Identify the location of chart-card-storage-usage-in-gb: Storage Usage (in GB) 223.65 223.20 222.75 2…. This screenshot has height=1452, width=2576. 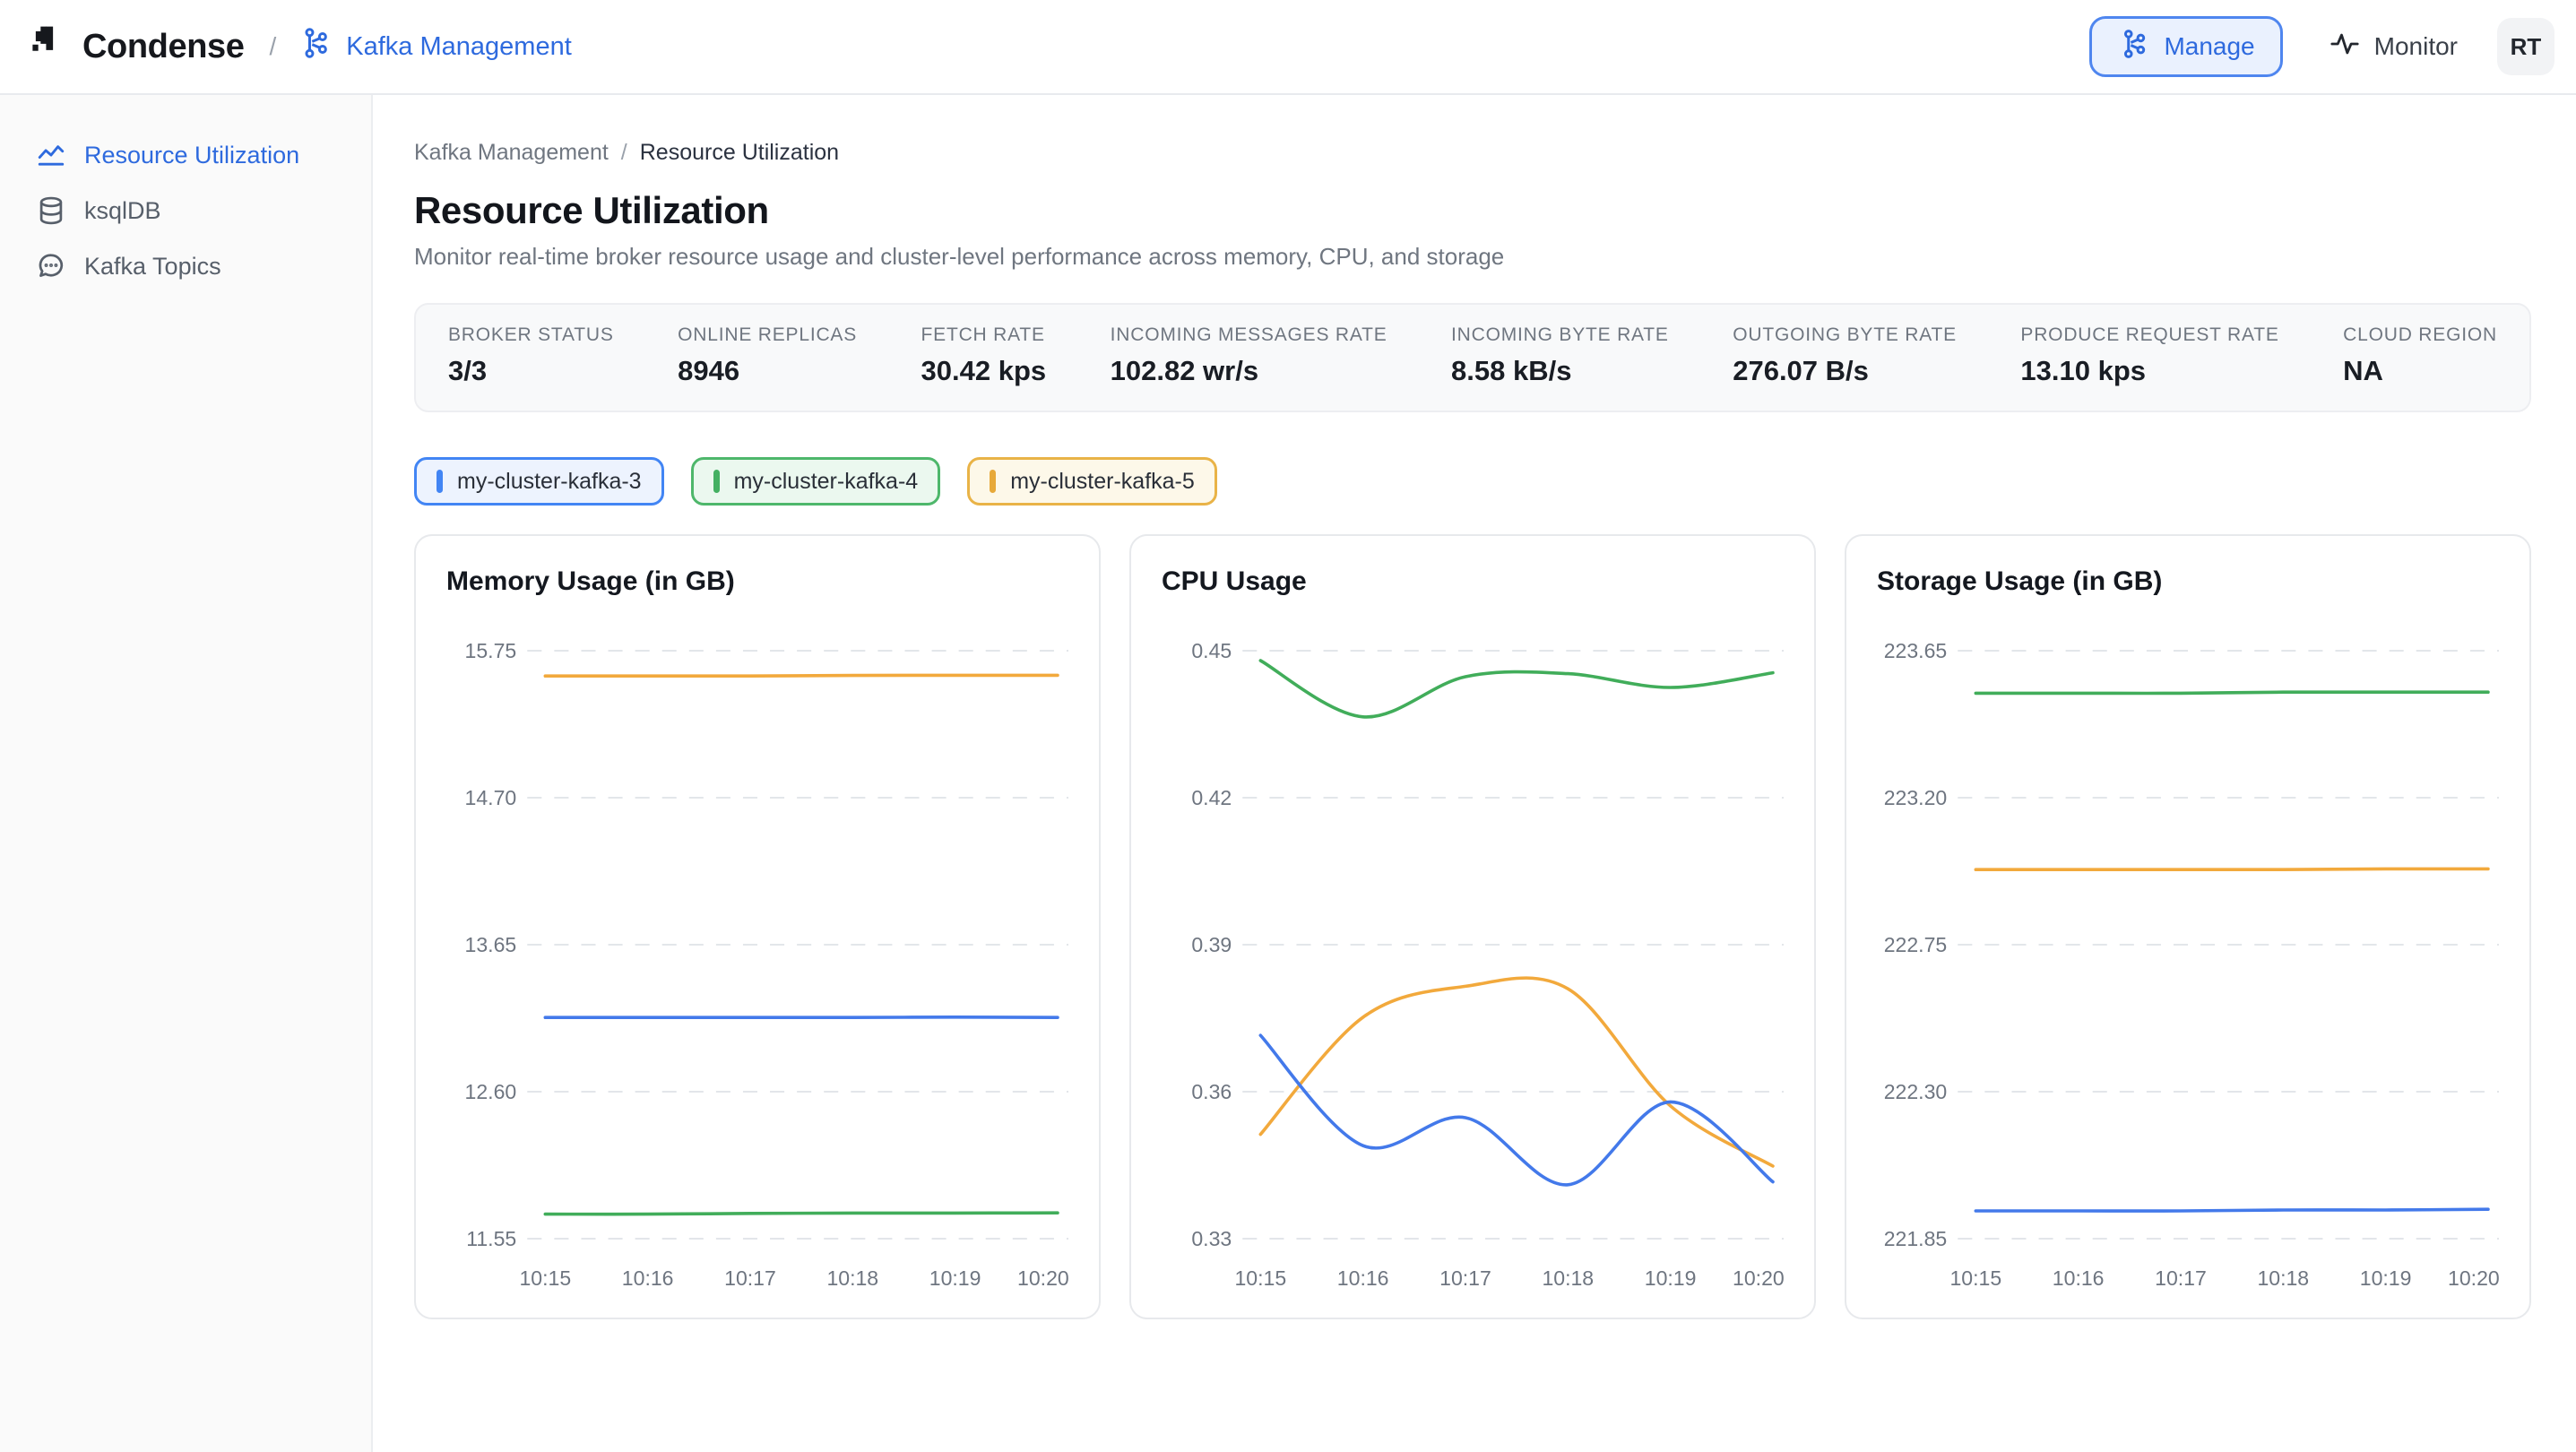
(2188, 927).